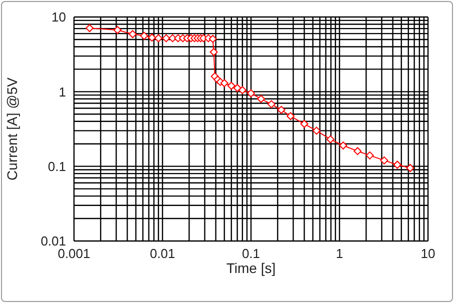 The height and width of the screenshot is (303, 454). I want to click on x-tick-label: 0.001, so click(74, 254).